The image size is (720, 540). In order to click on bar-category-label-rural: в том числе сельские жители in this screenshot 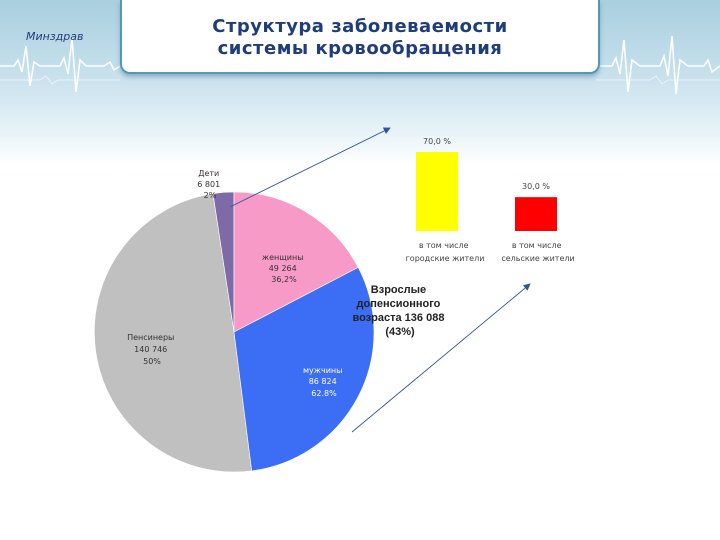, I will do `click(537, 252)`.